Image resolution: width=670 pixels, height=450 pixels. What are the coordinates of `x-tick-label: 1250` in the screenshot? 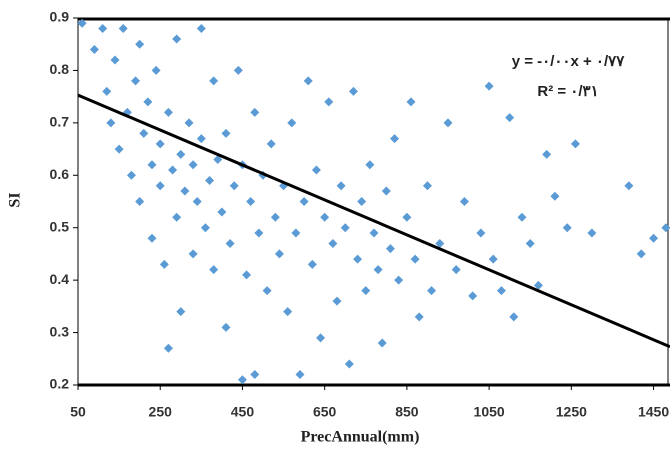 It's located at (571, 412).